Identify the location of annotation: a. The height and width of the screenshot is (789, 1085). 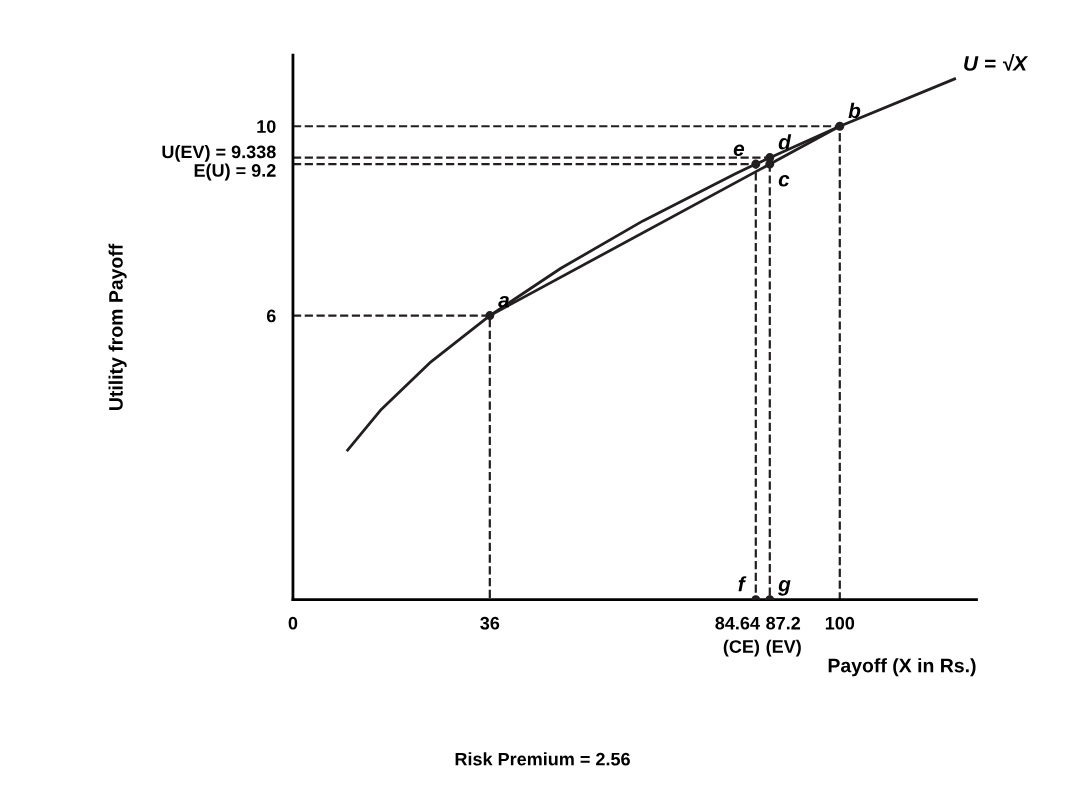
(504, 302).